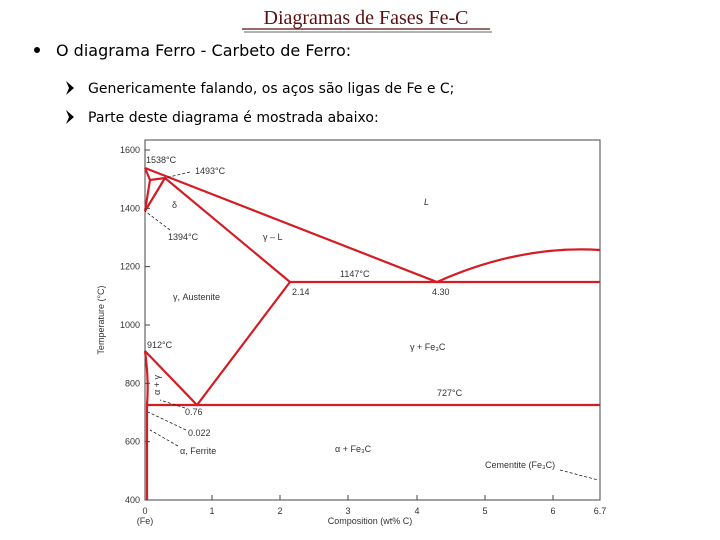 This screenshot has width=720, height=540. Describe the element at coordinates (484, 511) in the screenshot. I see `x-tick-label: 5` at that location.